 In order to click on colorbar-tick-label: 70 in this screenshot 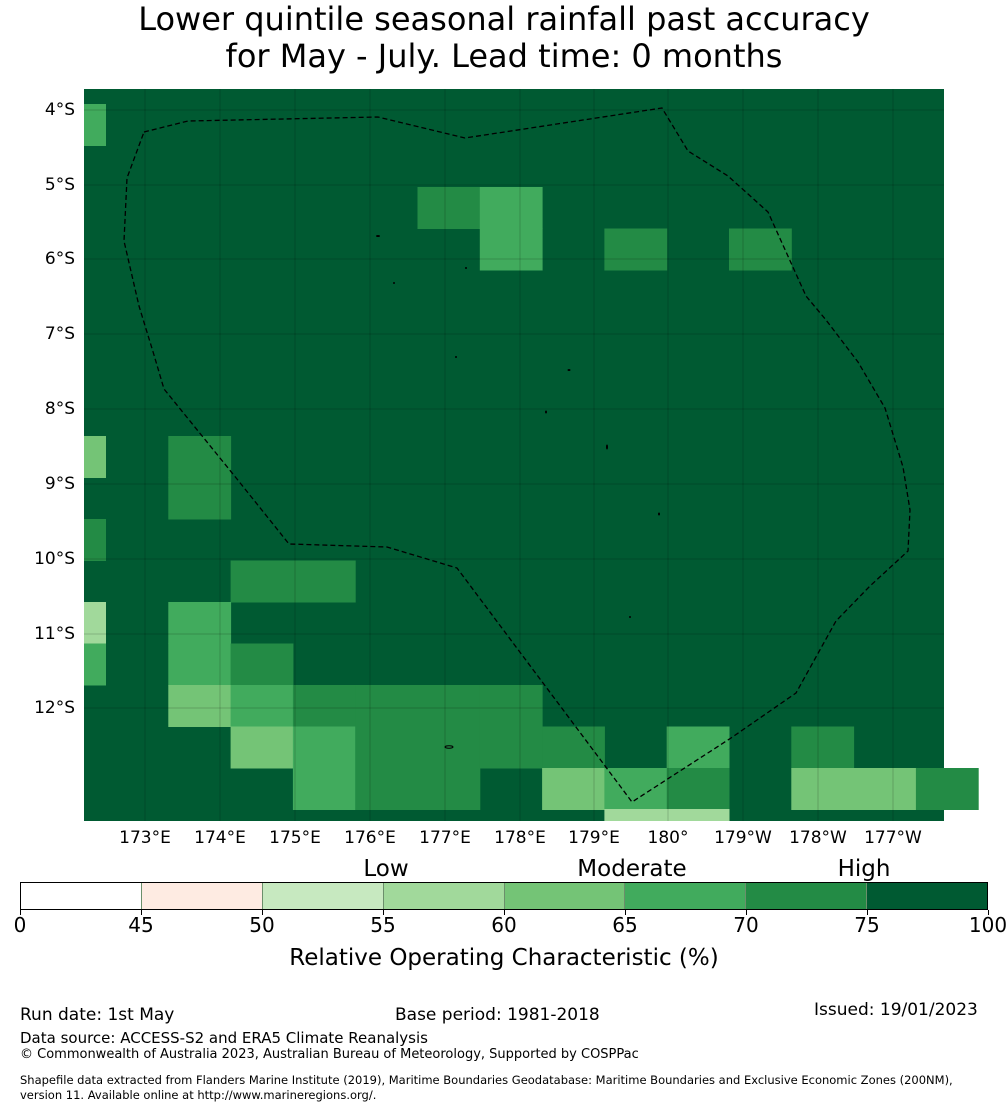, I will do `click(746, 925)`.